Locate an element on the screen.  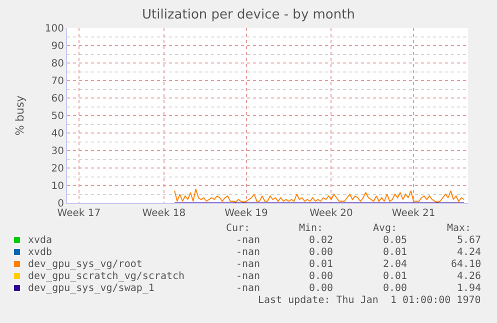
legend-label: dev_gpu_sys_vg/swap_1 is located at coordinates (91, 288).